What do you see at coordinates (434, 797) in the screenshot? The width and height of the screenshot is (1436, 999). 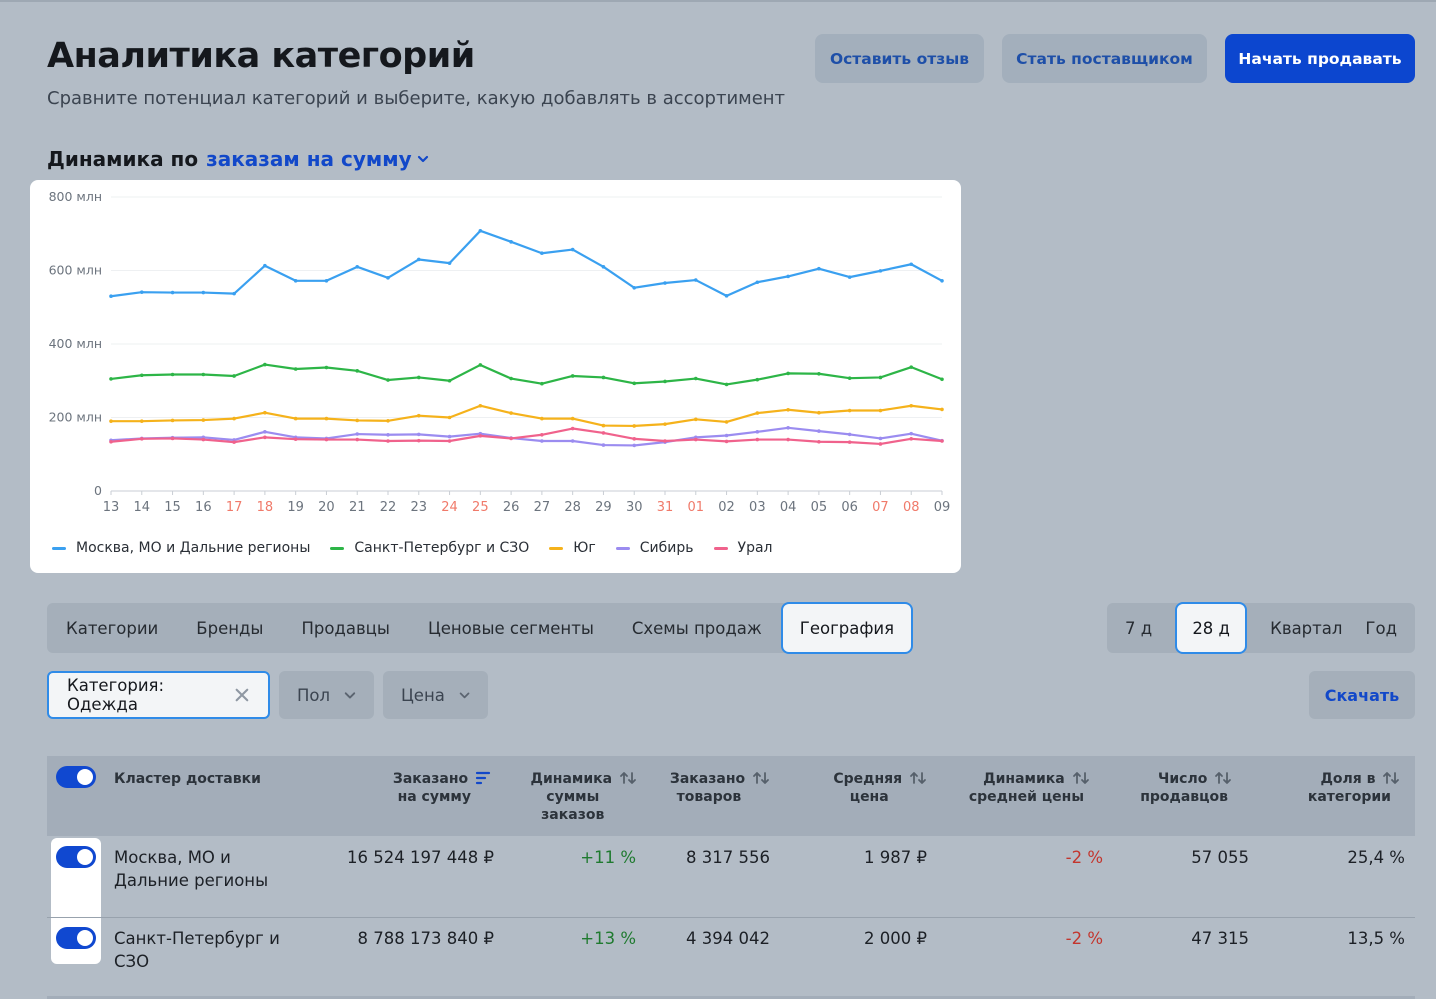 I see `header-ordered-sum-line2: на сумму` at bounding box center [434, 797].